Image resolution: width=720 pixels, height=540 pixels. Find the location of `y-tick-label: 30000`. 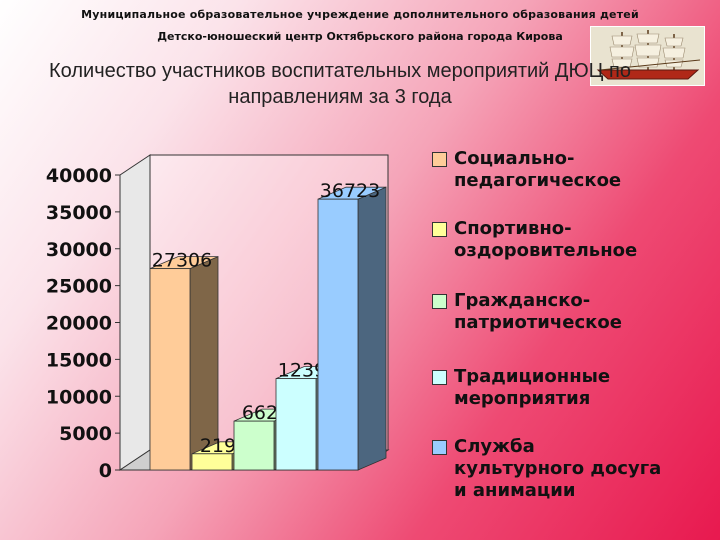

y-tick-label: 30000 is located at coordinates (79, 250).